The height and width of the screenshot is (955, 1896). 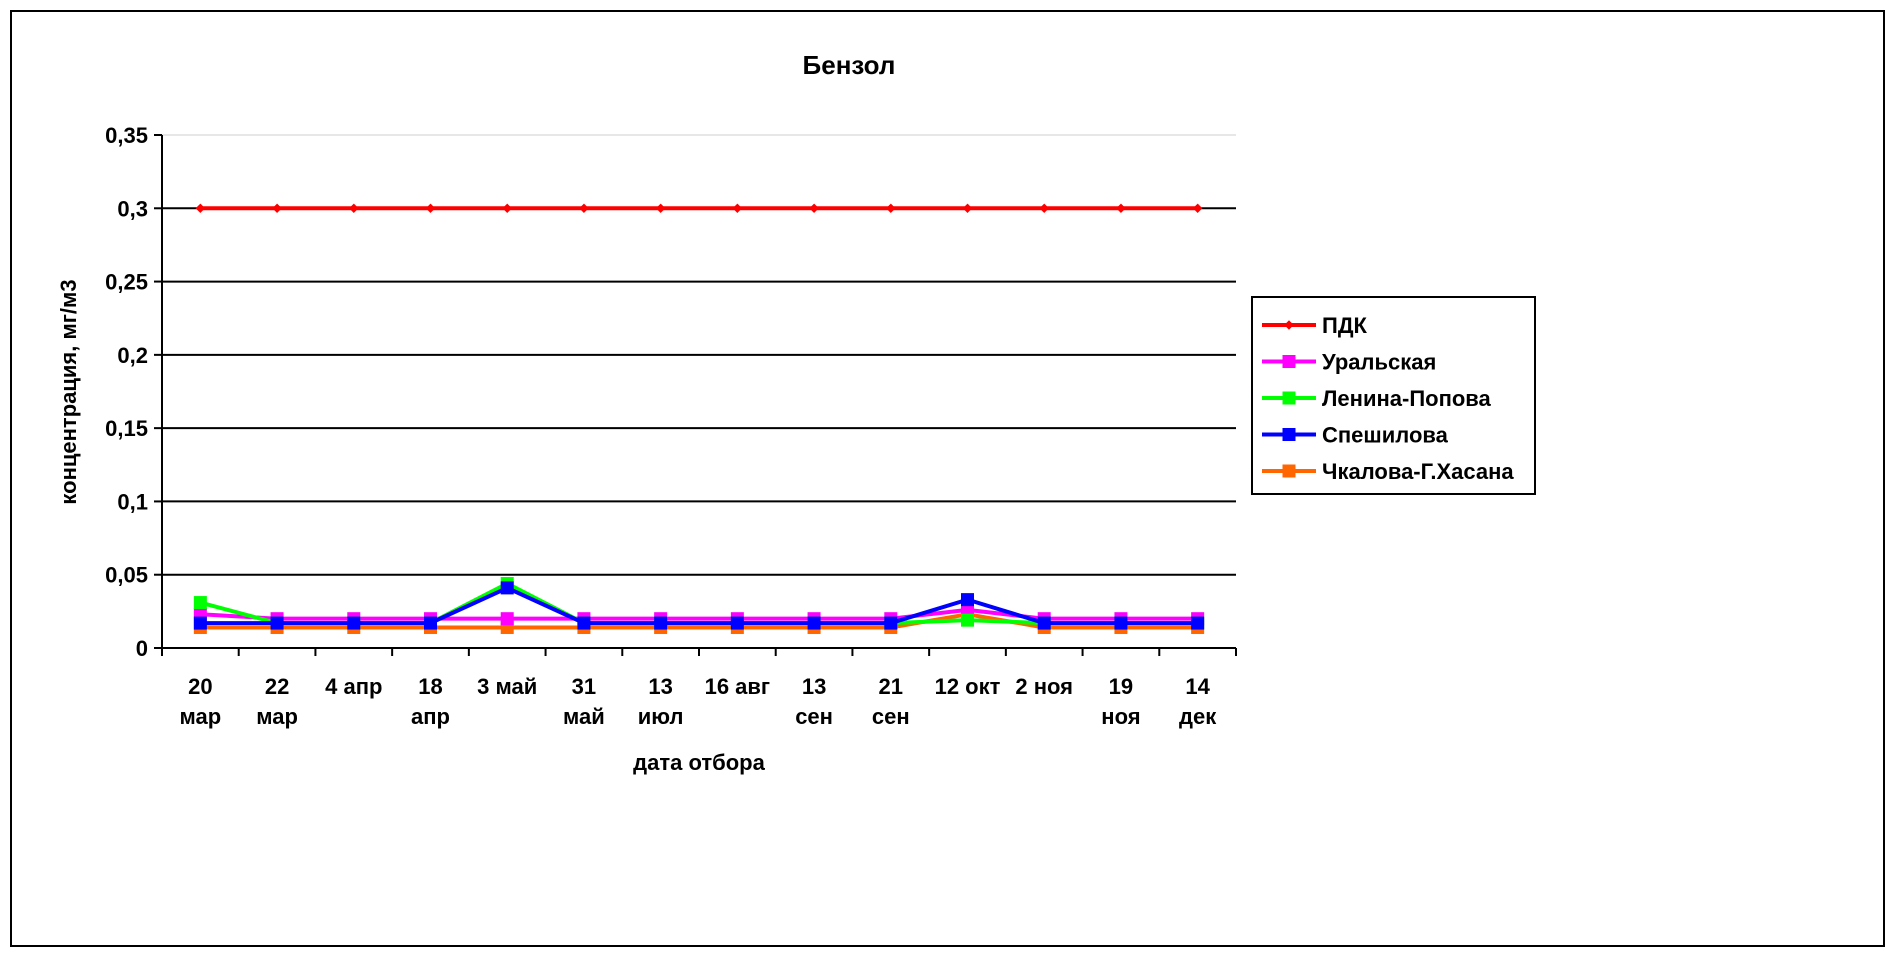 What do you see at coordinates (430, 701) in the screenshot?
I see `x-tick-label: 18 апр` at bounding box center [430, 701].